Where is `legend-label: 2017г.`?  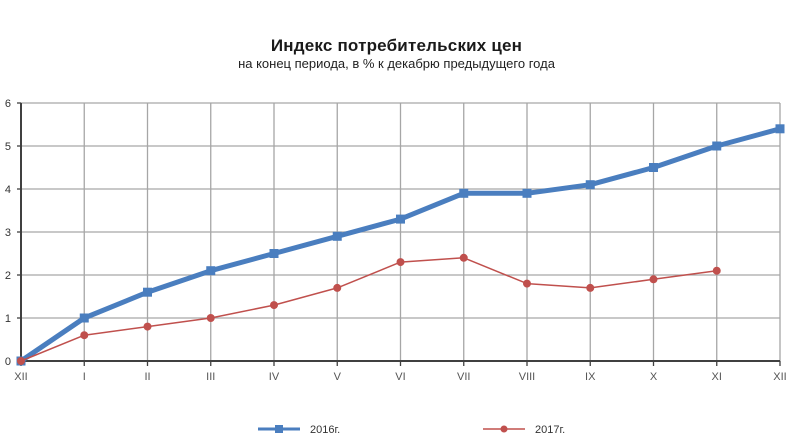 legend-label: 2017г. is located at coordinates (550, 430).